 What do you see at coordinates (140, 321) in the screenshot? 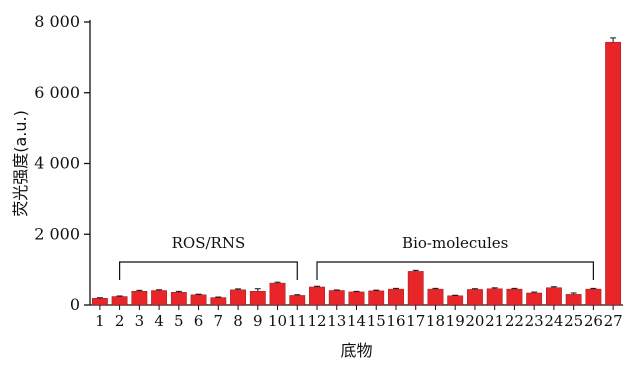
I see `x-tick-label: 3` at bounding box center [140, 321].